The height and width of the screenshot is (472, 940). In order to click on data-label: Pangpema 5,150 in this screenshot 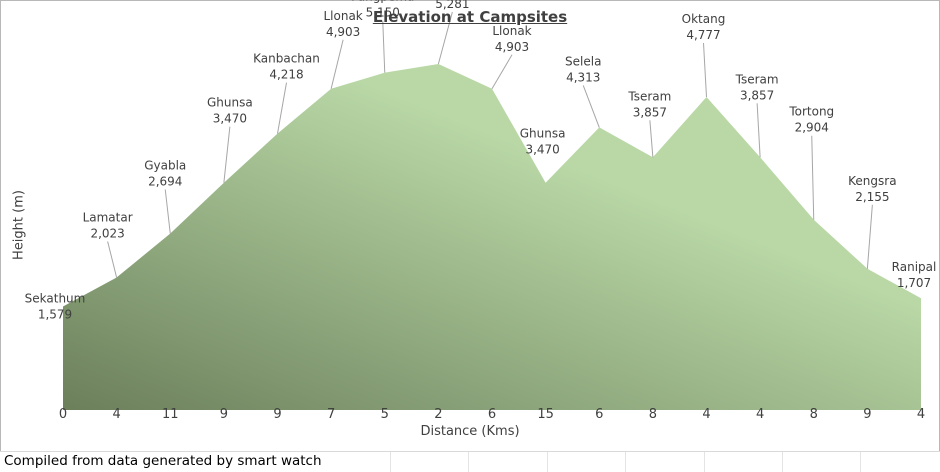, I will do `click(382, 10)`.